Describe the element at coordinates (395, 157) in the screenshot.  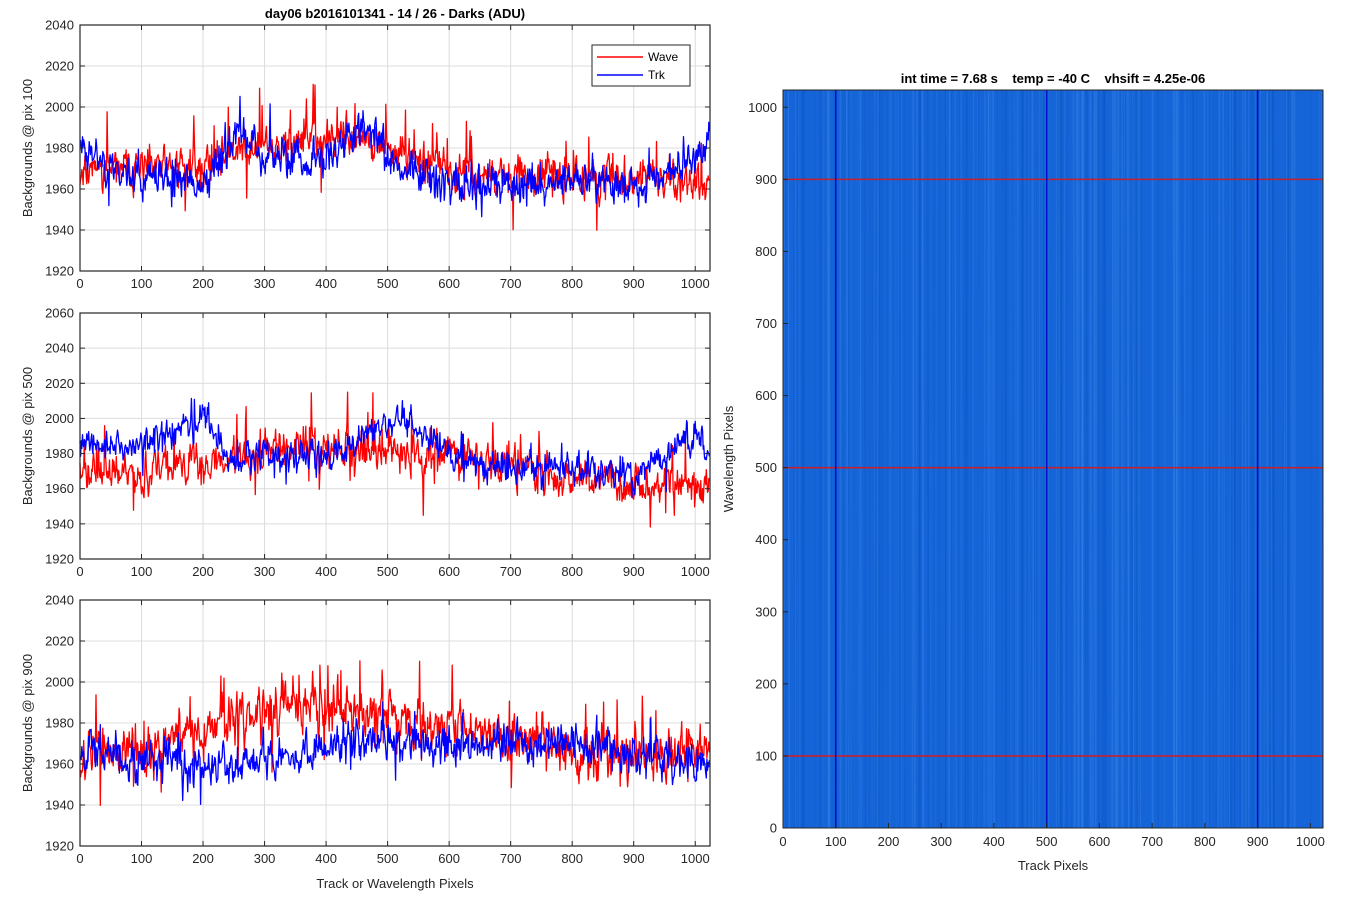
I see `series-lines` at that location.